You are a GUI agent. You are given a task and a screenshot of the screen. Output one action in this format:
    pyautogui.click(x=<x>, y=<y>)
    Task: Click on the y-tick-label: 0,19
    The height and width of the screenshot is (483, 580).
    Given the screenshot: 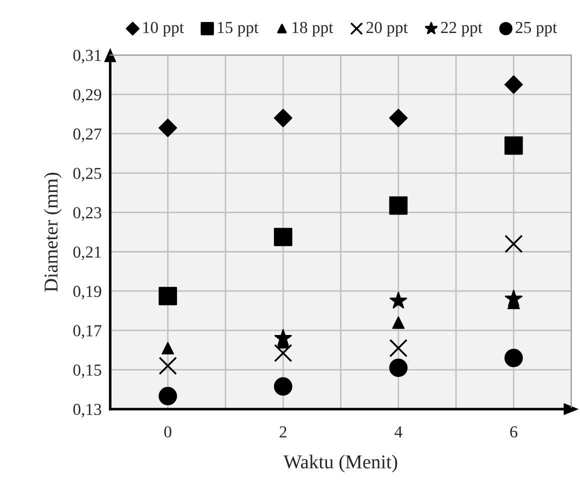 What is the action you would take?
    pyautogui.click(x=87, y=293)
    